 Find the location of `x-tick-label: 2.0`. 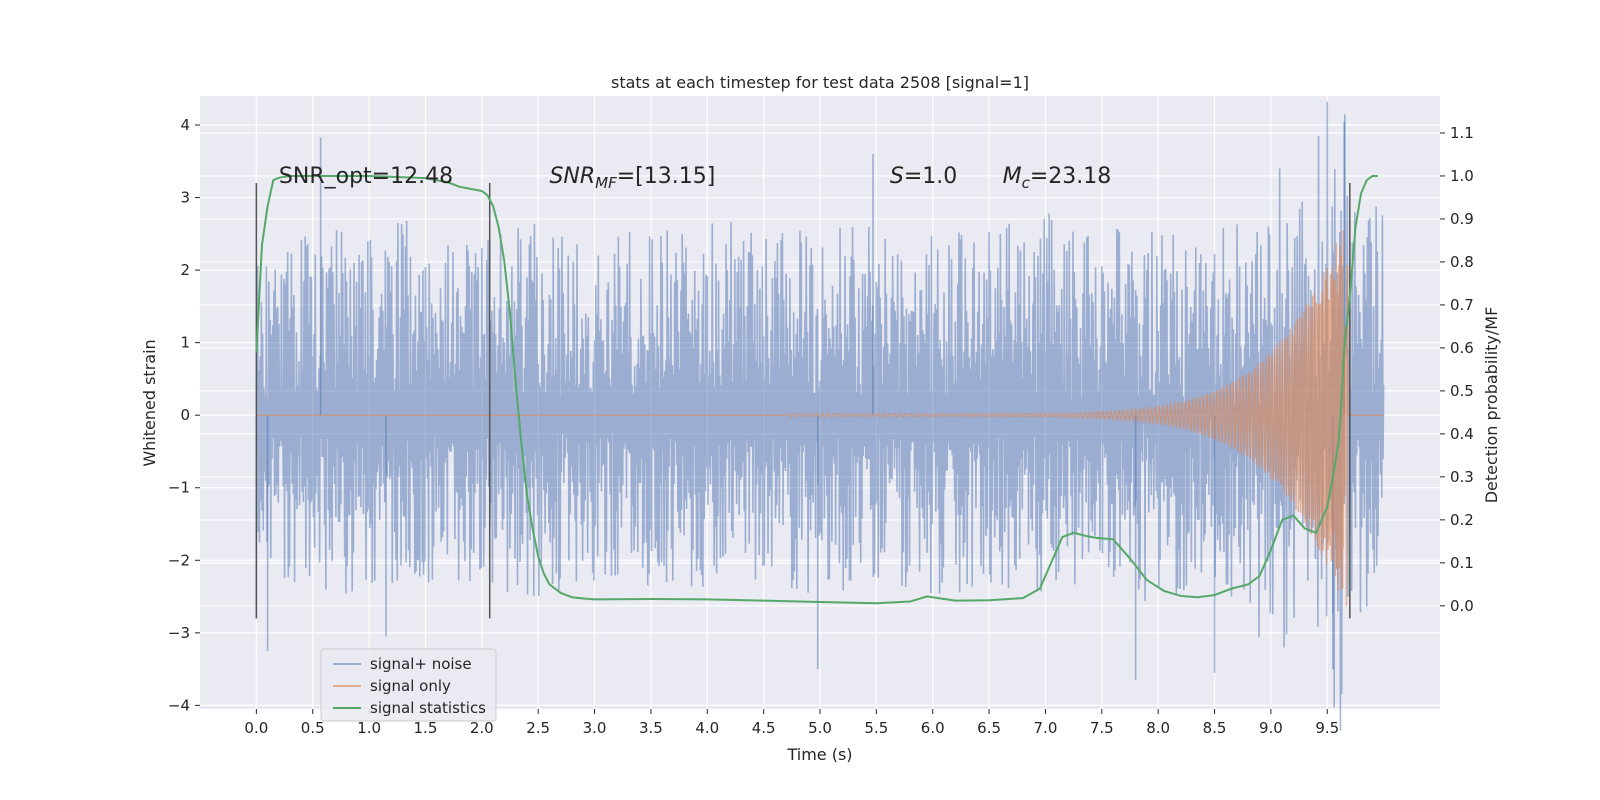

x-tick-label: 2.0 is located at coordinates (482, 728).